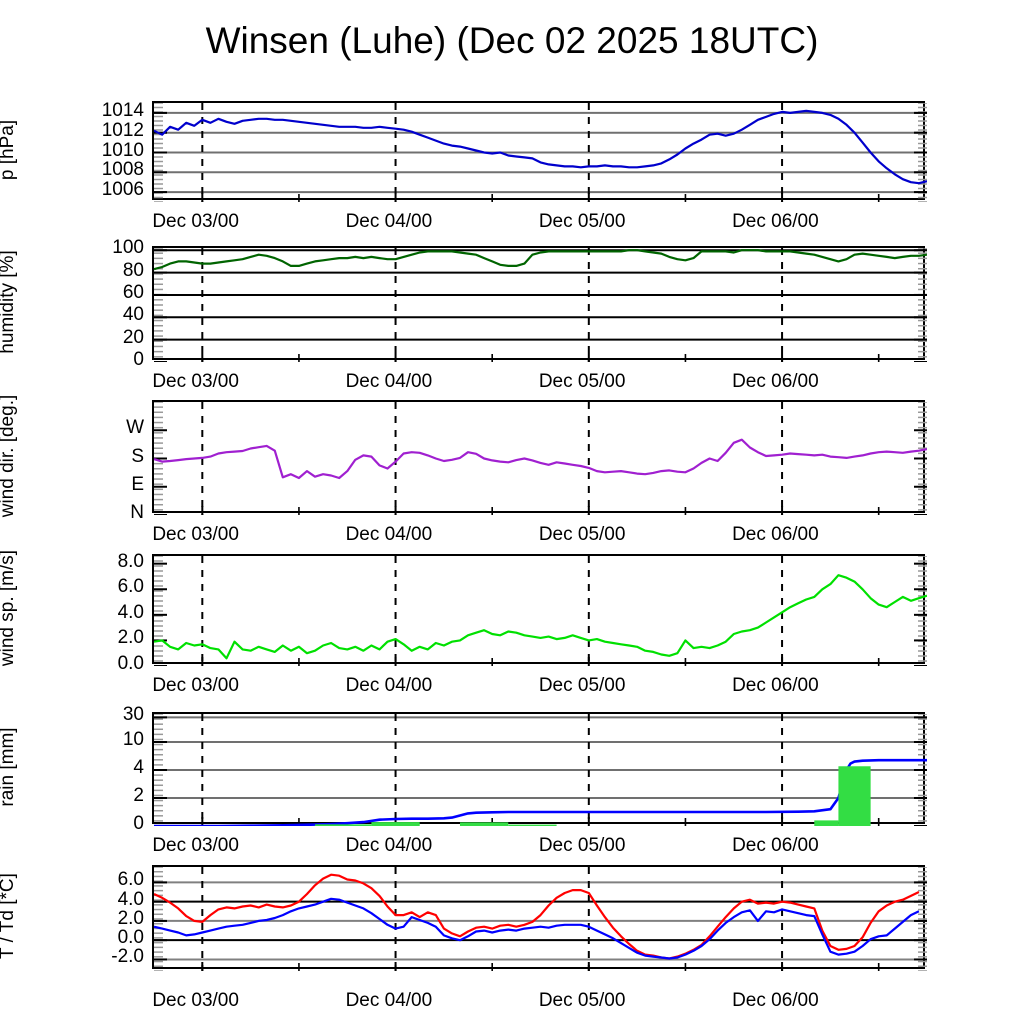  What do you see at coordinates (130, 899) in the screenshot?
I see `ytick-temperature-3: 4.0` at bounding box center [130, 899].